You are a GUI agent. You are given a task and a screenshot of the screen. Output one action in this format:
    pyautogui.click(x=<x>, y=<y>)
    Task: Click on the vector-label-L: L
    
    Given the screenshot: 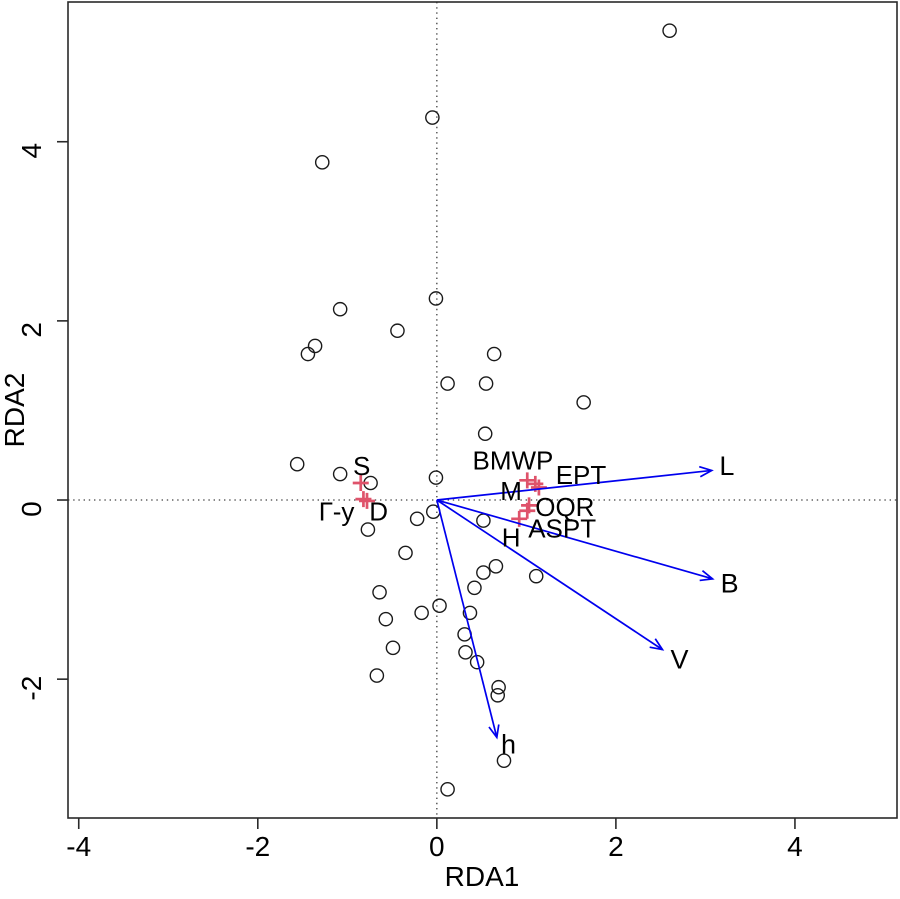 What is the action you would take?
    pyautogui.click(x=726, y=466)
    